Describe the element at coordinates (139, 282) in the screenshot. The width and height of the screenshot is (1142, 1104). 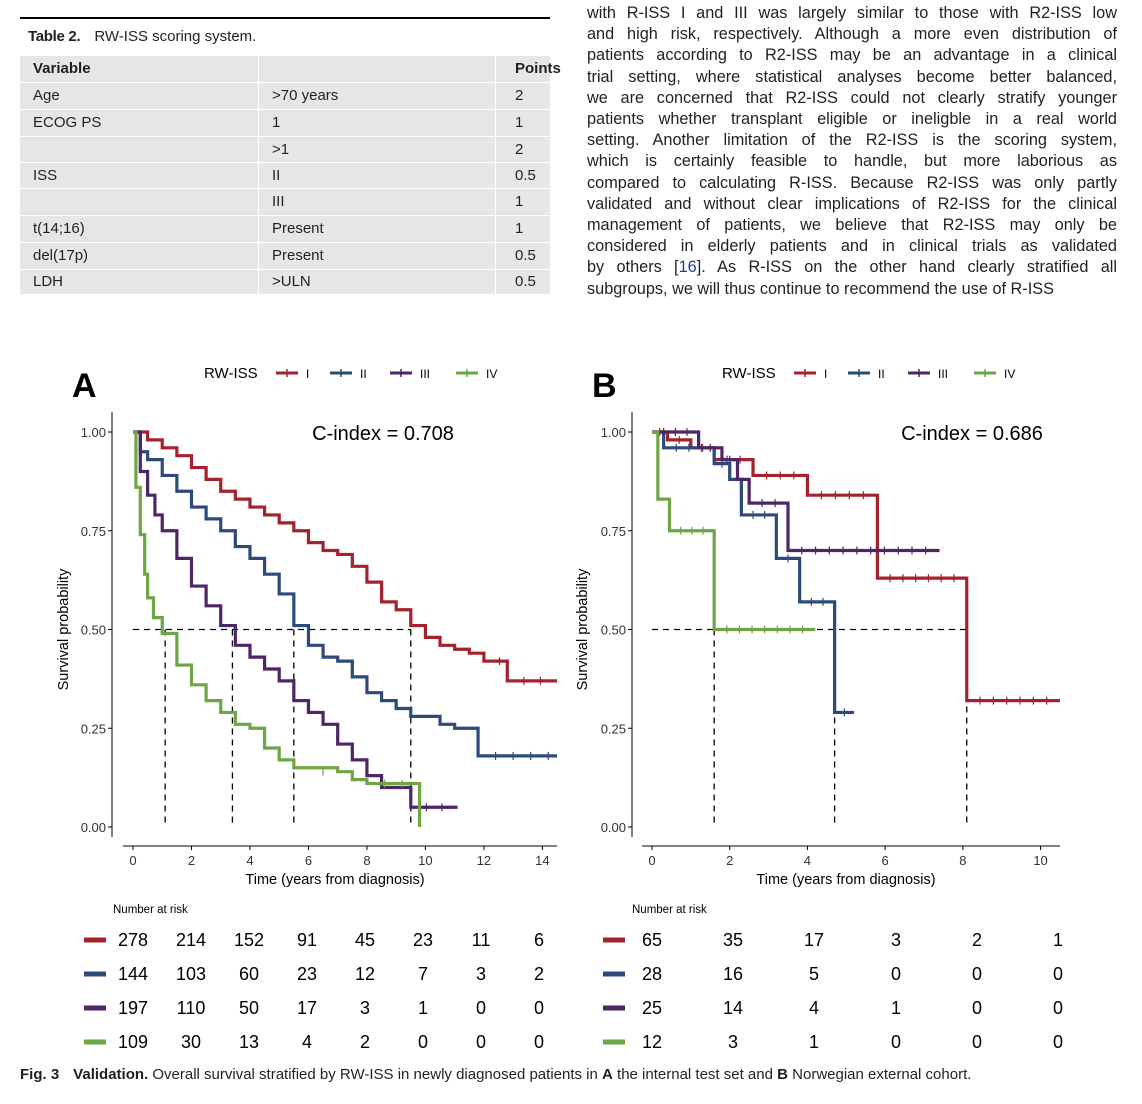
I see `table-cell: LDH` at that location.